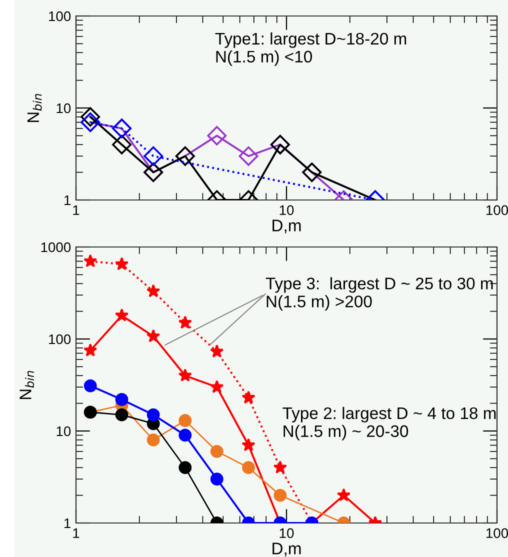 The image size is (508, 557). Describe the element at coordinates (310, 49) in the screenshot. I see `annotation: Type1: largest D~18-20 m N(1.5 m) <10` at that location.